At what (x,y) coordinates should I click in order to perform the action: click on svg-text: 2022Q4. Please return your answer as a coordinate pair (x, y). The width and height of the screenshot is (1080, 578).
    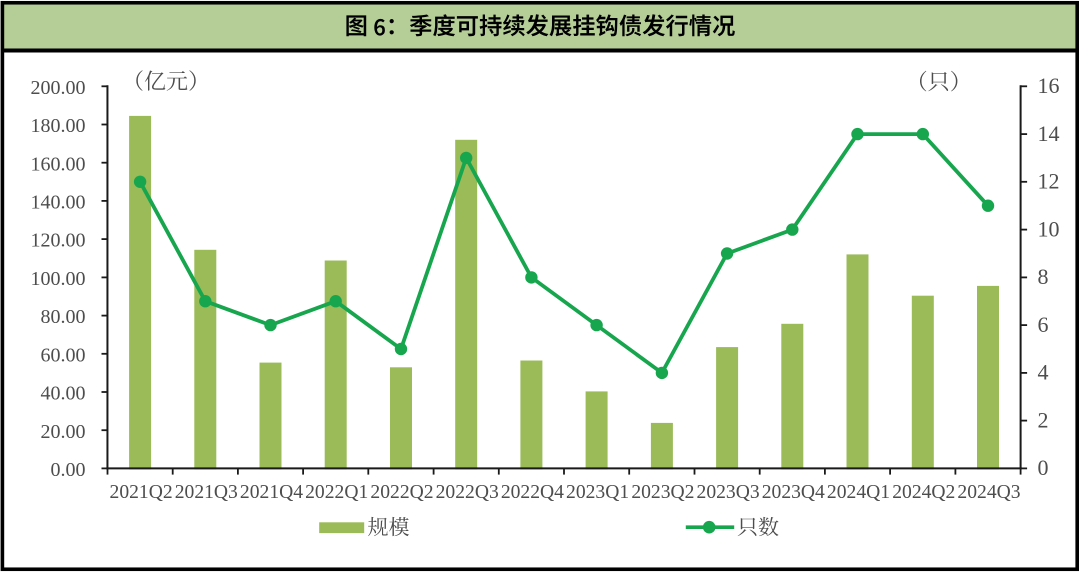
    Looking at the image, I should click on (532, 492).